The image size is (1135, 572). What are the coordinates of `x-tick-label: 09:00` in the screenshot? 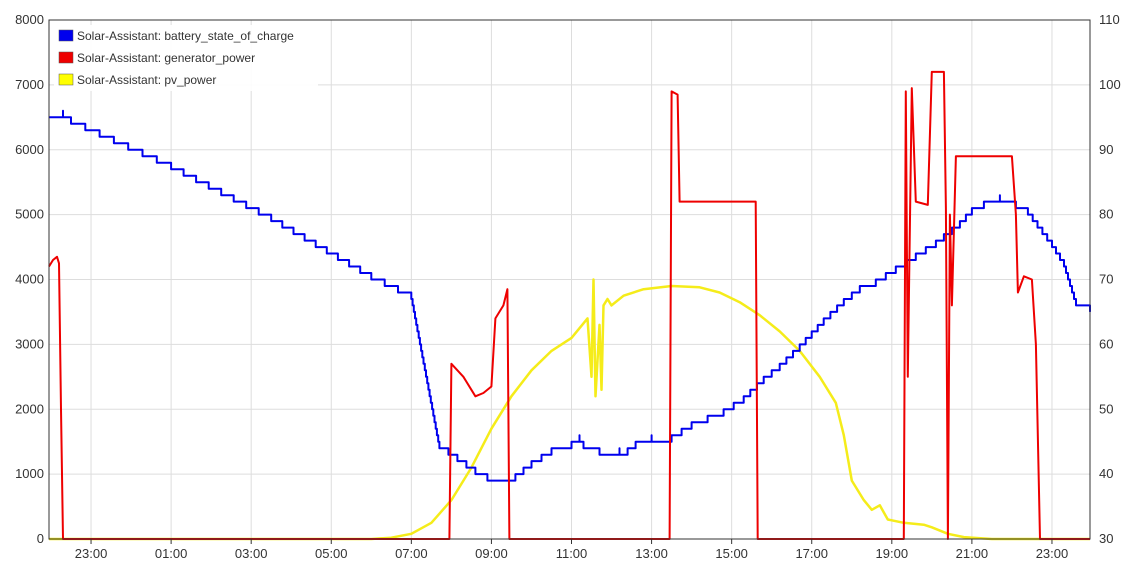 It's located at (491, 553).